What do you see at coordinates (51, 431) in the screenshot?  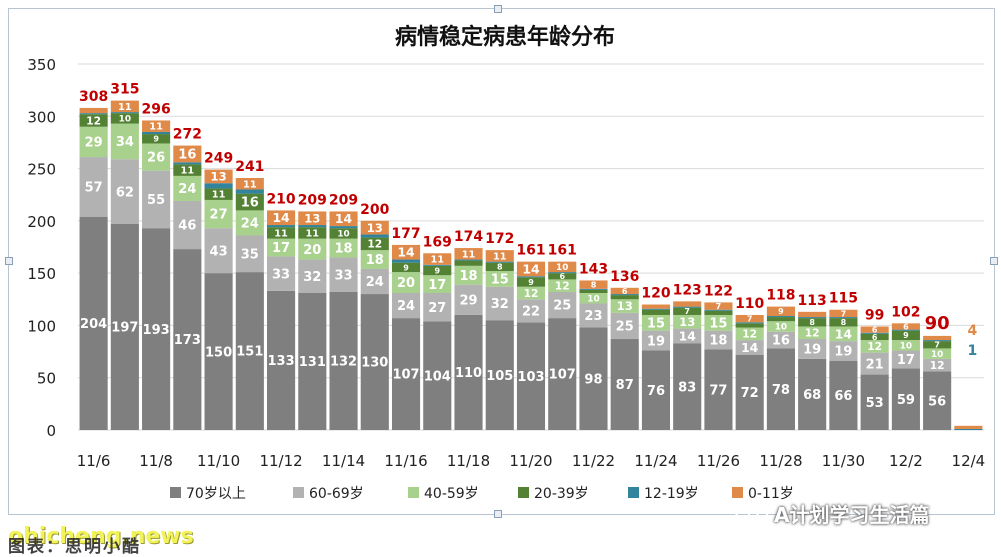 I see `y-tick-label: 0` at bounding box center [51, 431].